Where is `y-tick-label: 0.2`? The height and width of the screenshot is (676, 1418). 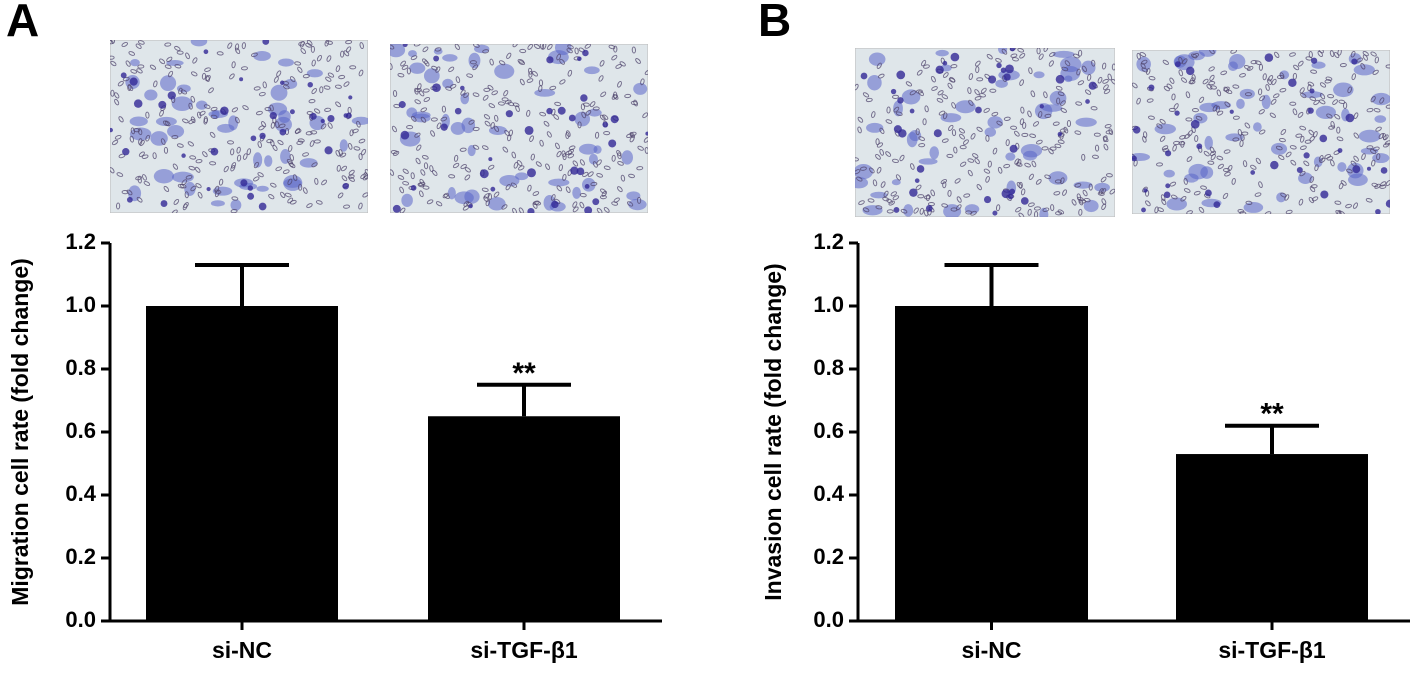
y-tick-label: 0.2 is located at coordinates (828, 556).